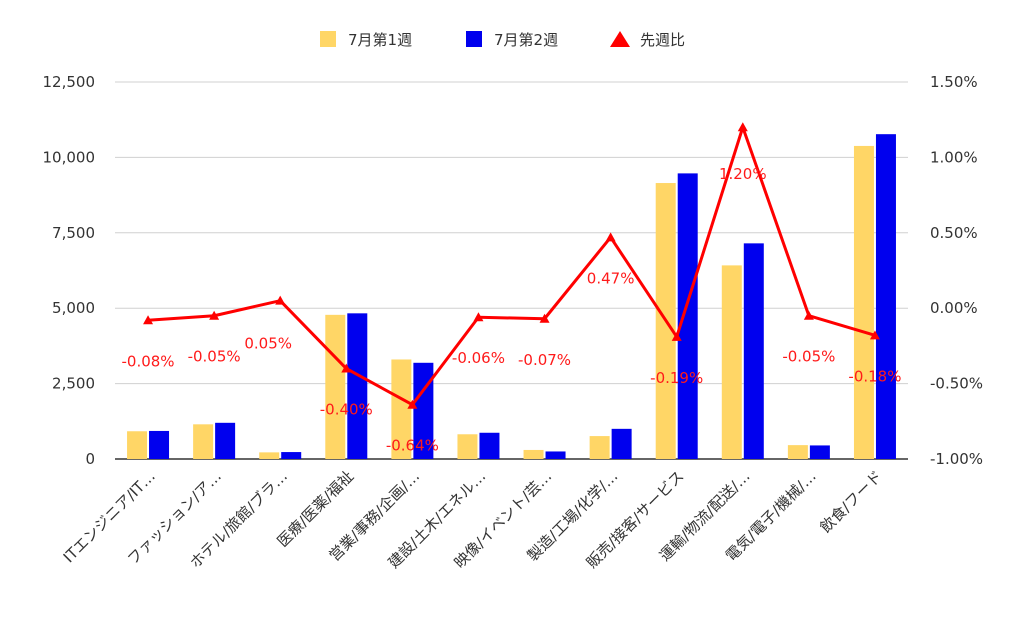  What do you see at coordinates (850, 501) in the screenshot?
I see `category-label: 飲食/フード` at bounding box center [850, 501].